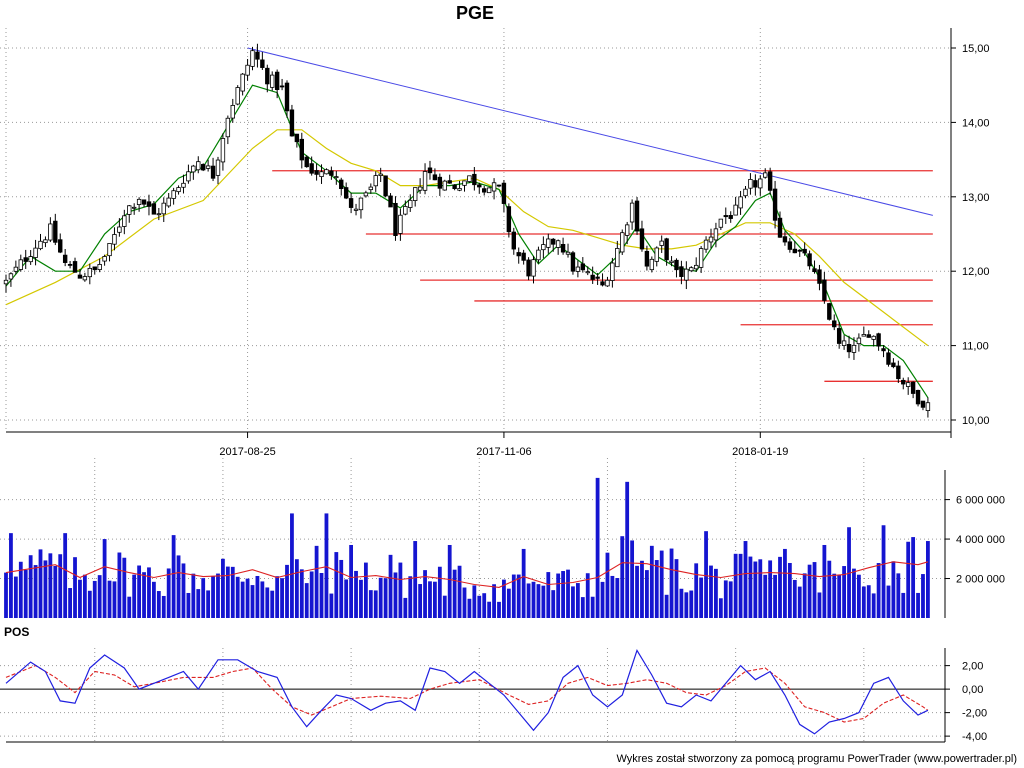 The width and height of the screenshot is (1024, 768). I want to click on price-y-tick-label: 15,00, so click(976, 49).